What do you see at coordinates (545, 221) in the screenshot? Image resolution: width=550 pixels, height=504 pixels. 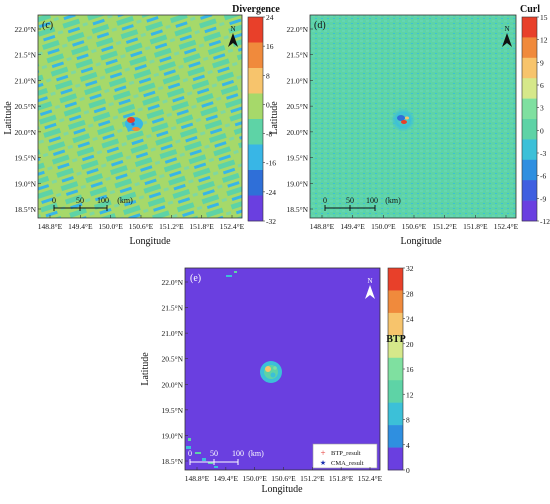 I see `colorbar-tick-label: -12` at bounding box center [545, 221].